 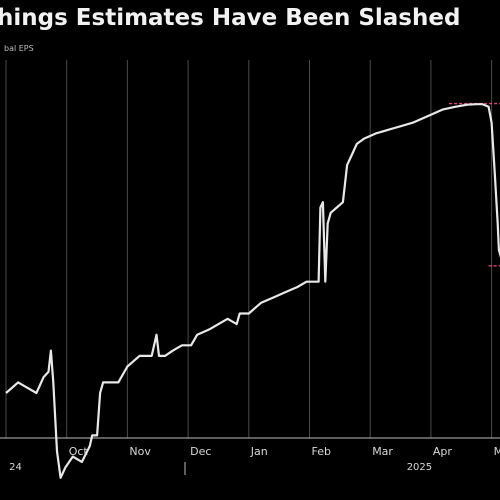 What do you see at coordinates (284, 451) in the screenshot?
I see `x-tick-labels: Oct Nov Dec Jan Feb Mar Apr May` at bounding box center [284, 451].